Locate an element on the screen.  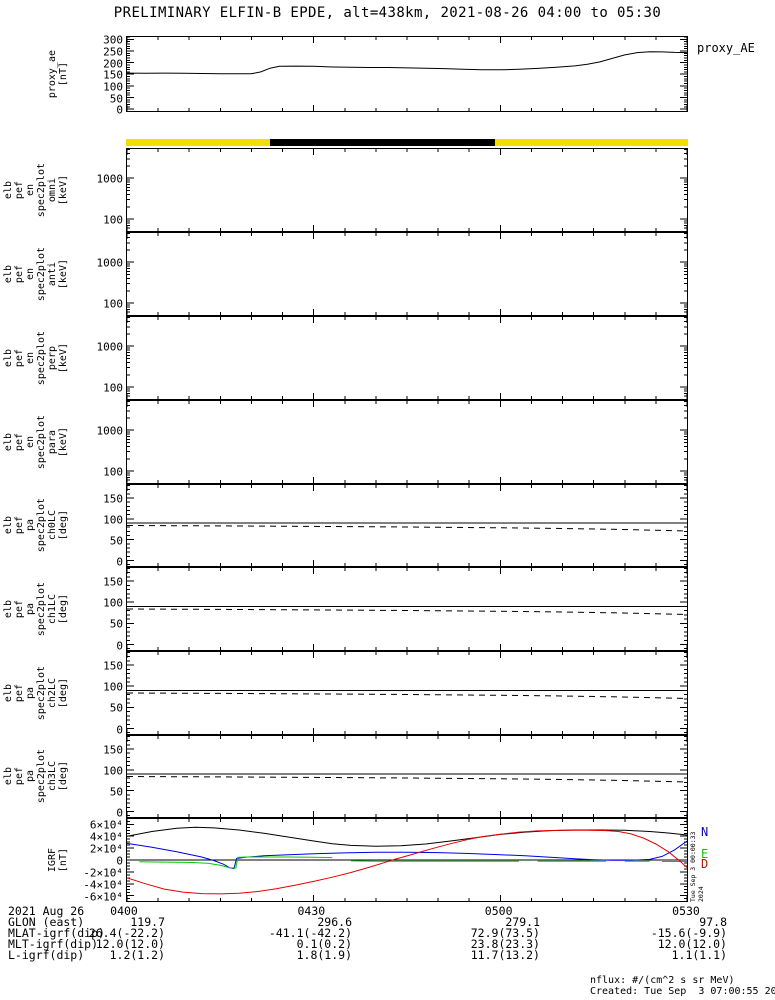
y-axis-label-line: proxy_ae is located at coordinates (52, 74).